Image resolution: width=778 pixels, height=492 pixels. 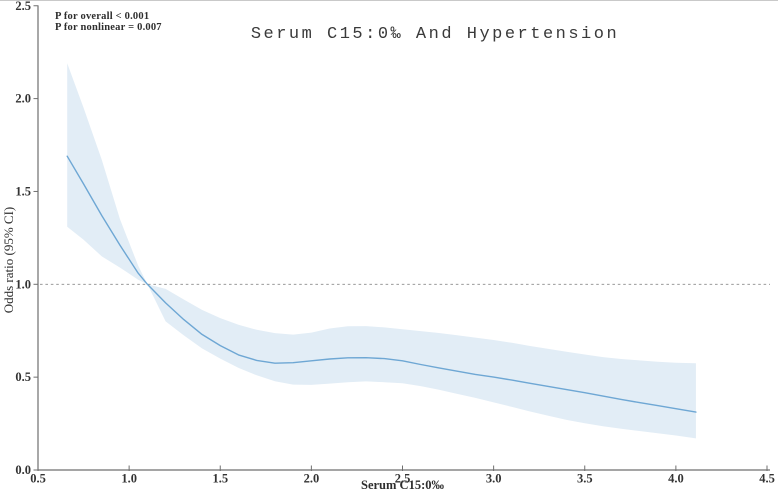 I want to click on y-tick-label: 1.0, so click(x=23, y=284).